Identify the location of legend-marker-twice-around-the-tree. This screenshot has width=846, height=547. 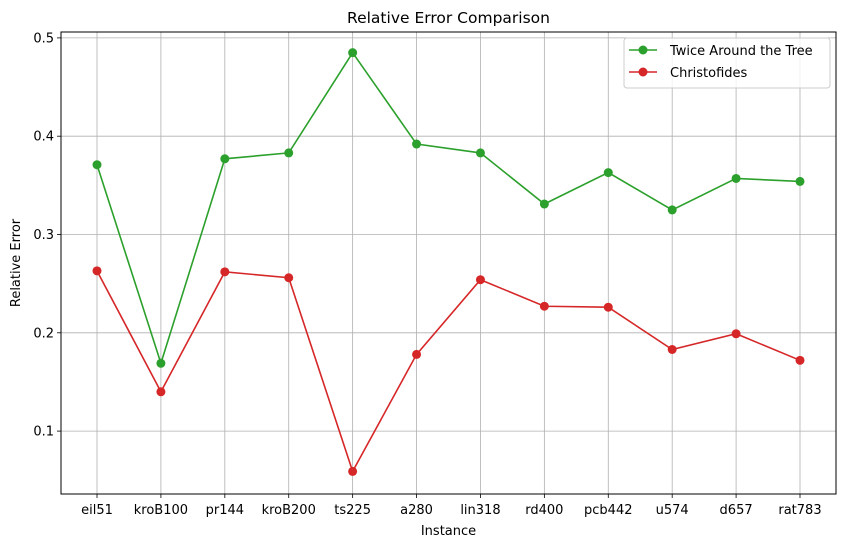
(643, 50).